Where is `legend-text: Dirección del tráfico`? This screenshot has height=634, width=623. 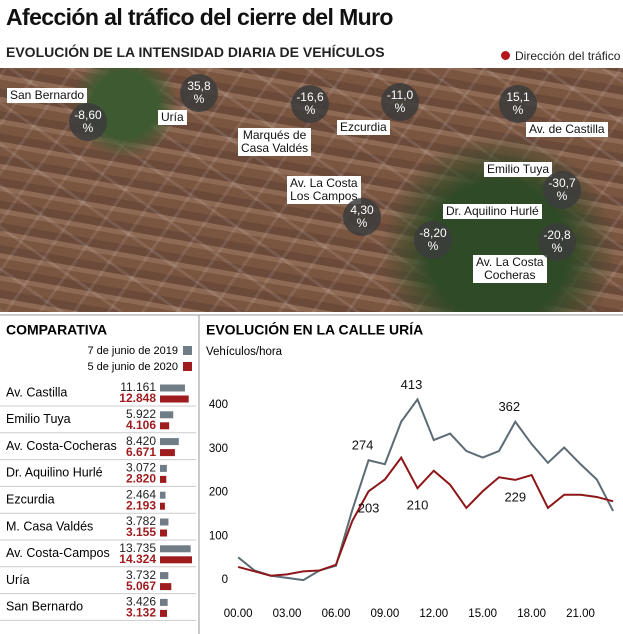
legend-text: Dirección del tráfico is located at coordinates (568, 56).